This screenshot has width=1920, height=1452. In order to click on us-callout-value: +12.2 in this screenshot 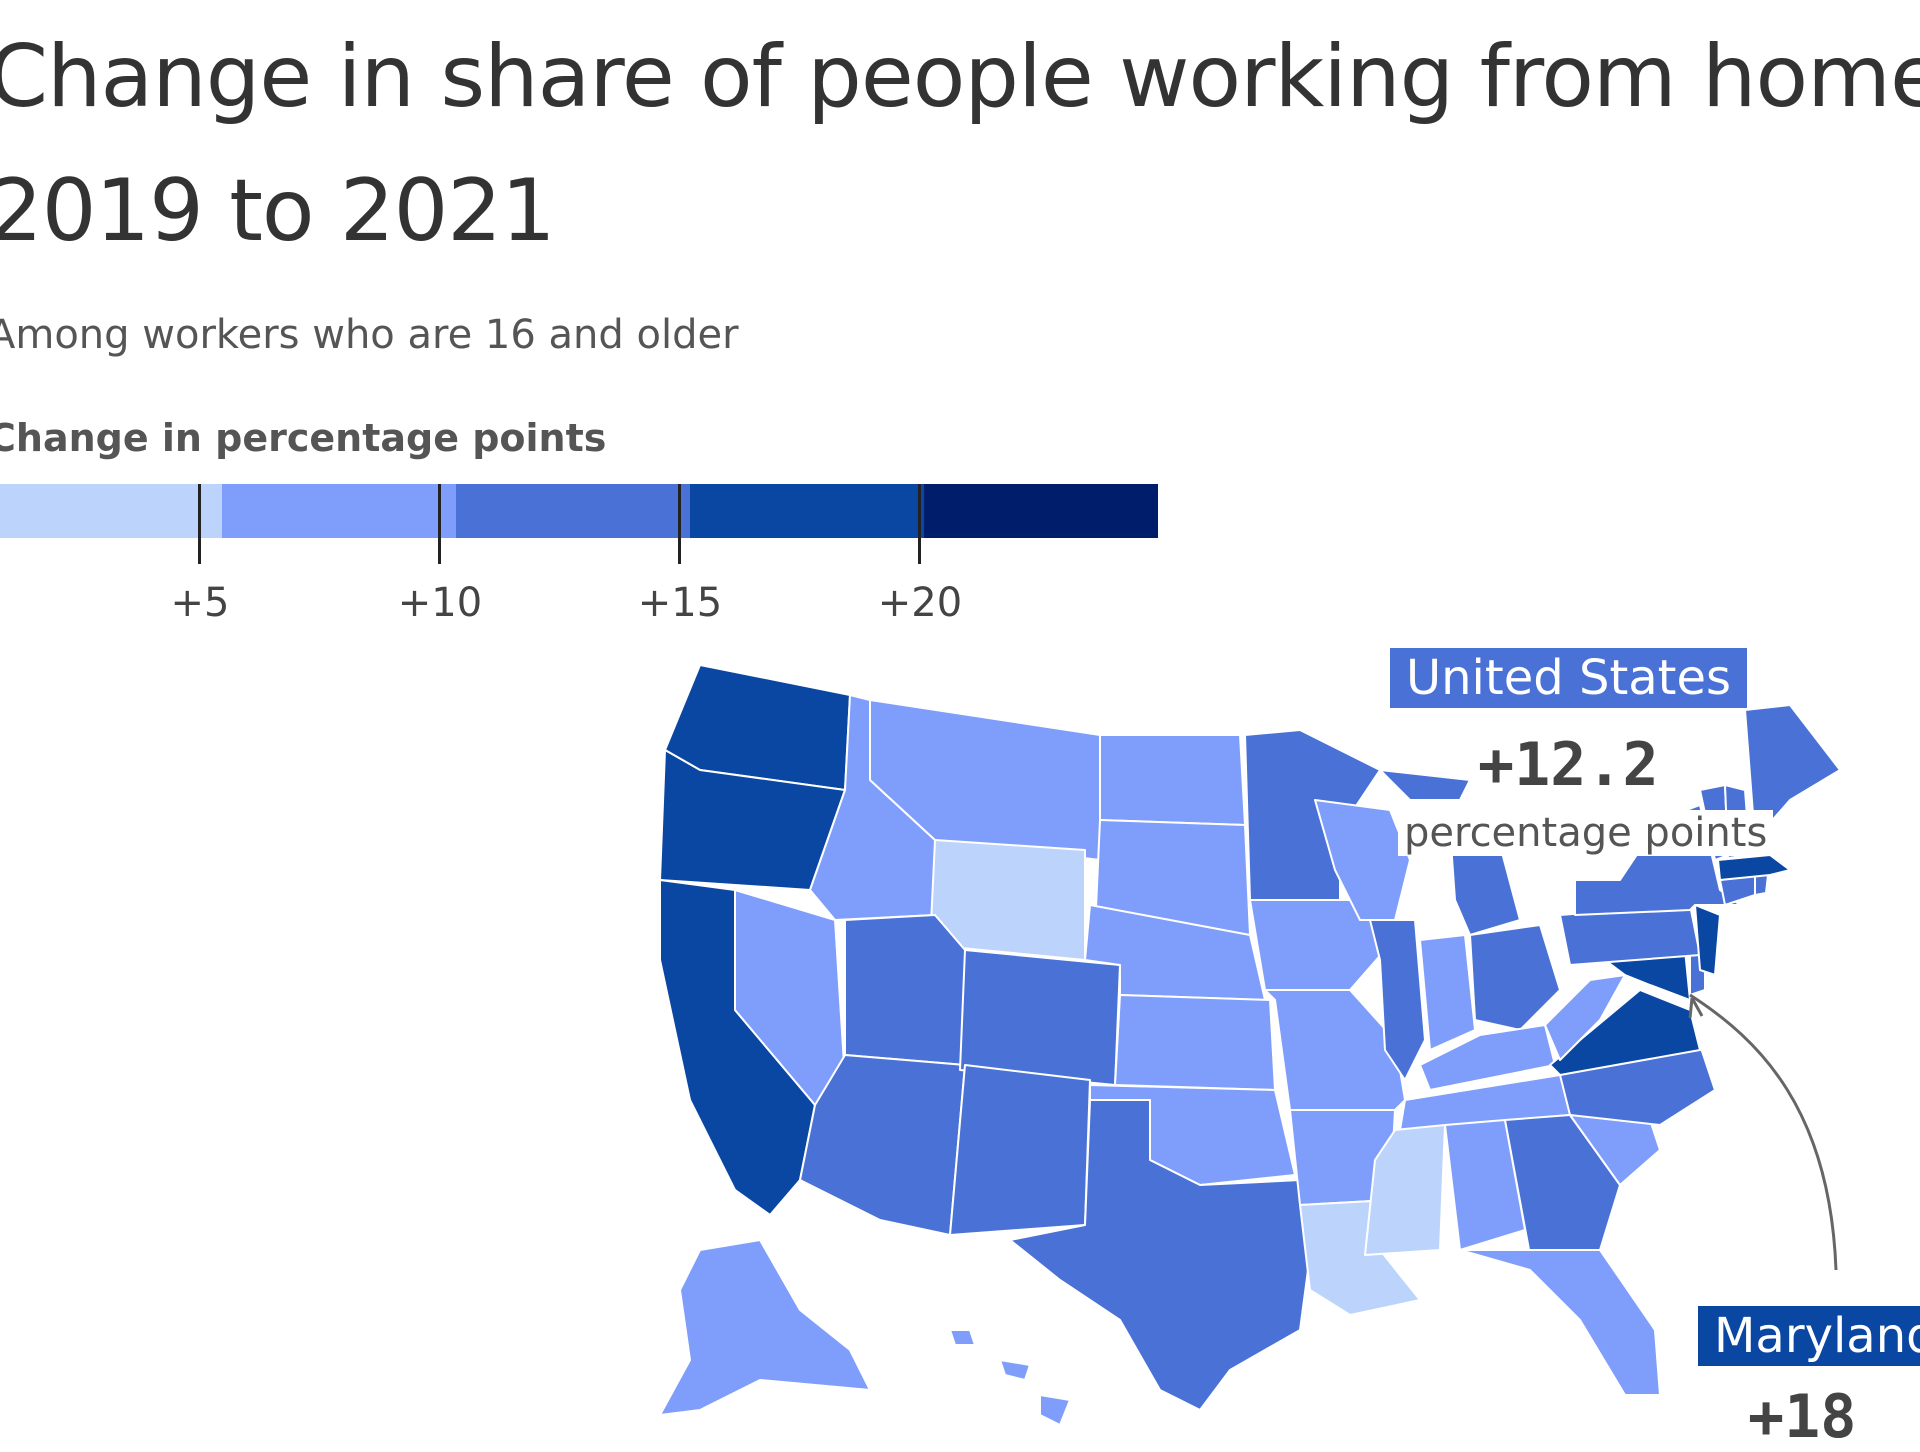, I will do `click(1568, 765)`.